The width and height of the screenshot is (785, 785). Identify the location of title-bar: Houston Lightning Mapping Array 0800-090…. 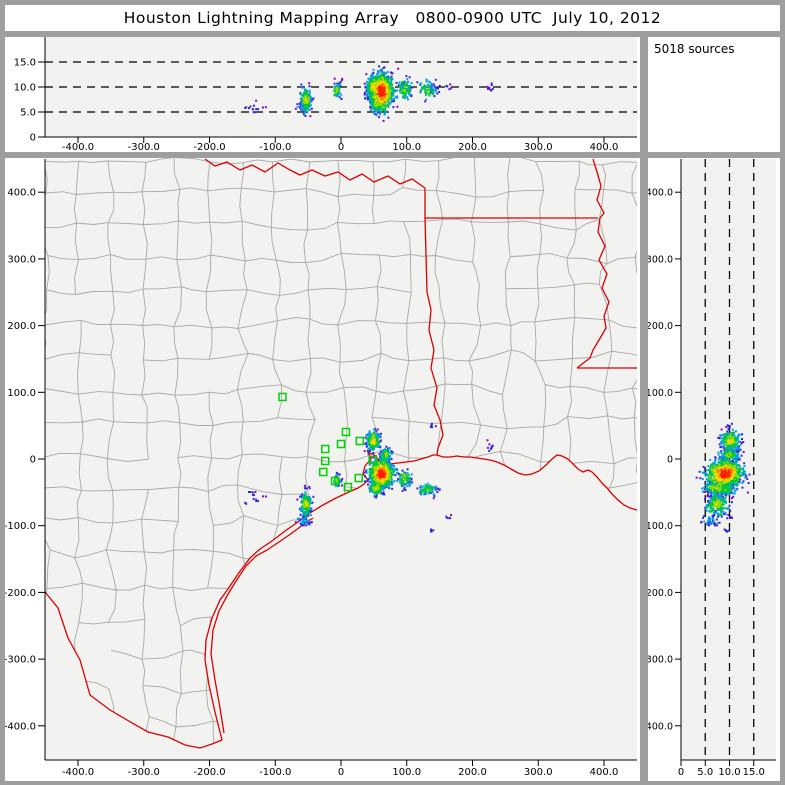
(392, 18).